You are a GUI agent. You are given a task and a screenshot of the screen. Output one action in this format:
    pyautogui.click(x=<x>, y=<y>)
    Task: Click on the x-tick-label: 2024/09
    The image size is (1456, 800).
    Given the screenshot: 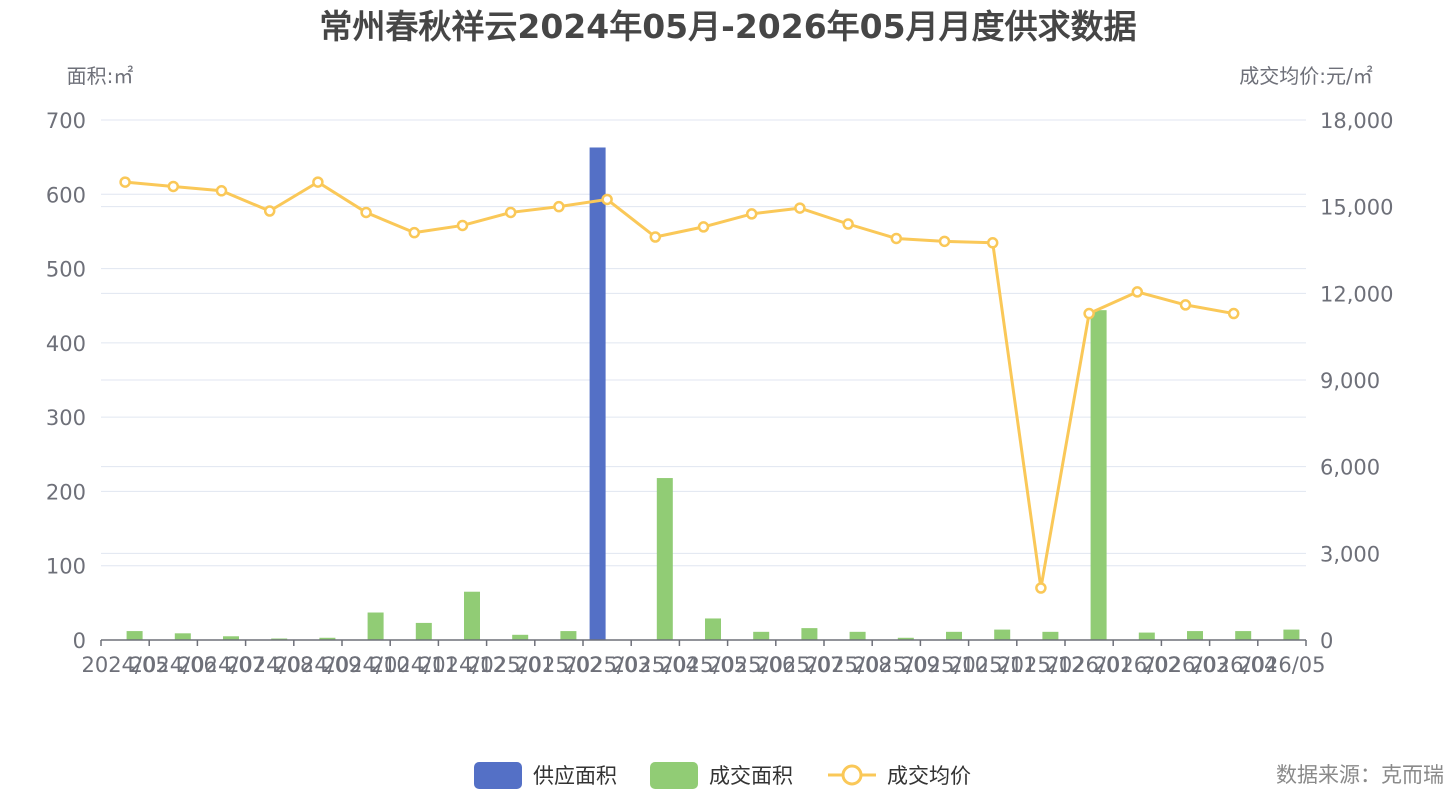 What is the action you would take?
    pyautogui.click(x=317, y=665)
    